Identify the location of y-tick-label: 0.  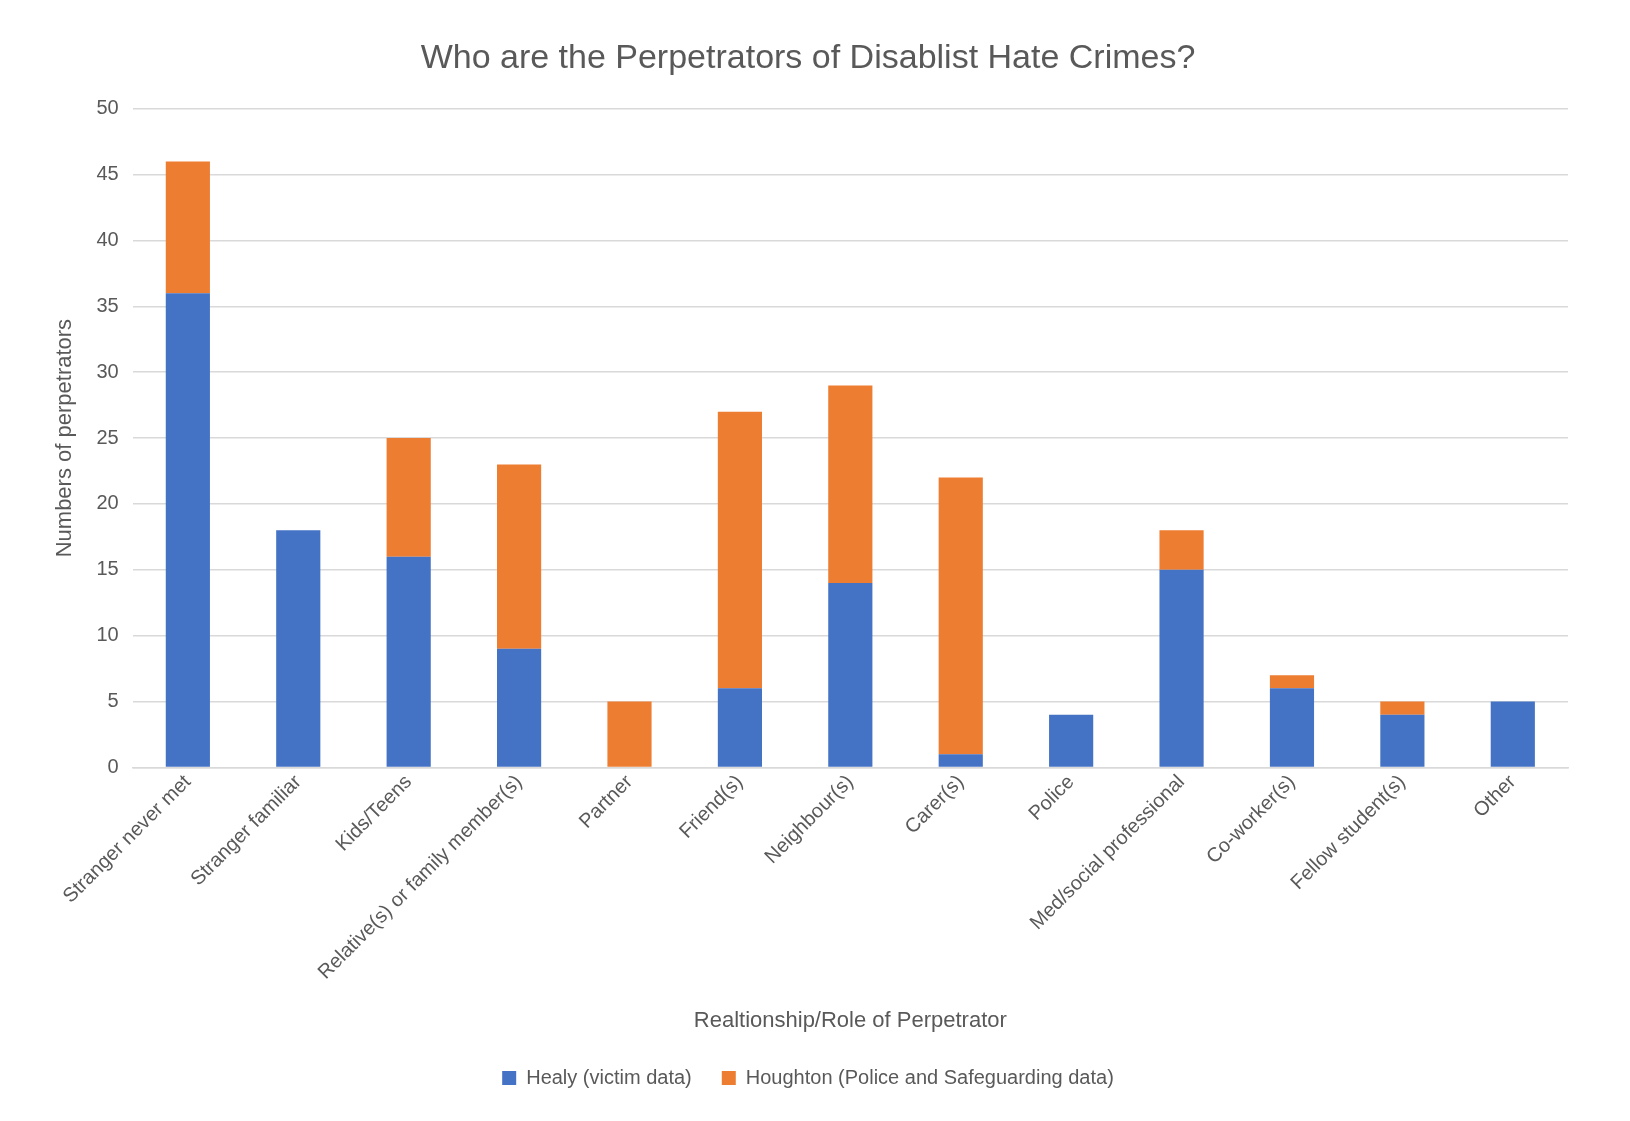
(113, 765).